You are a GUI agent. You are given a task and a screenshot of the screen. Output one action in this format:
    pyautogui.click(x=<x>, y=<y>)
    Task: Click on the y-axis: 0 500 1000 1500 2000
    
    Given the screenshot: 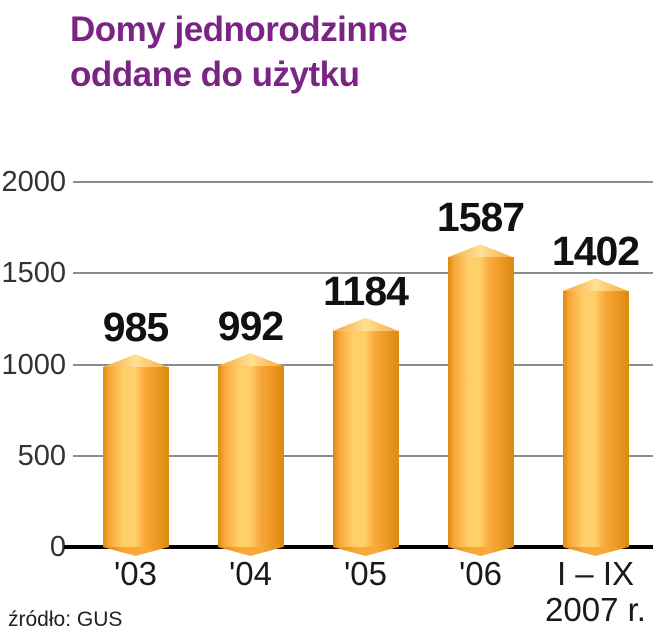 What is the action you would take?
    pyautogui.click(x=33, y=364)
    